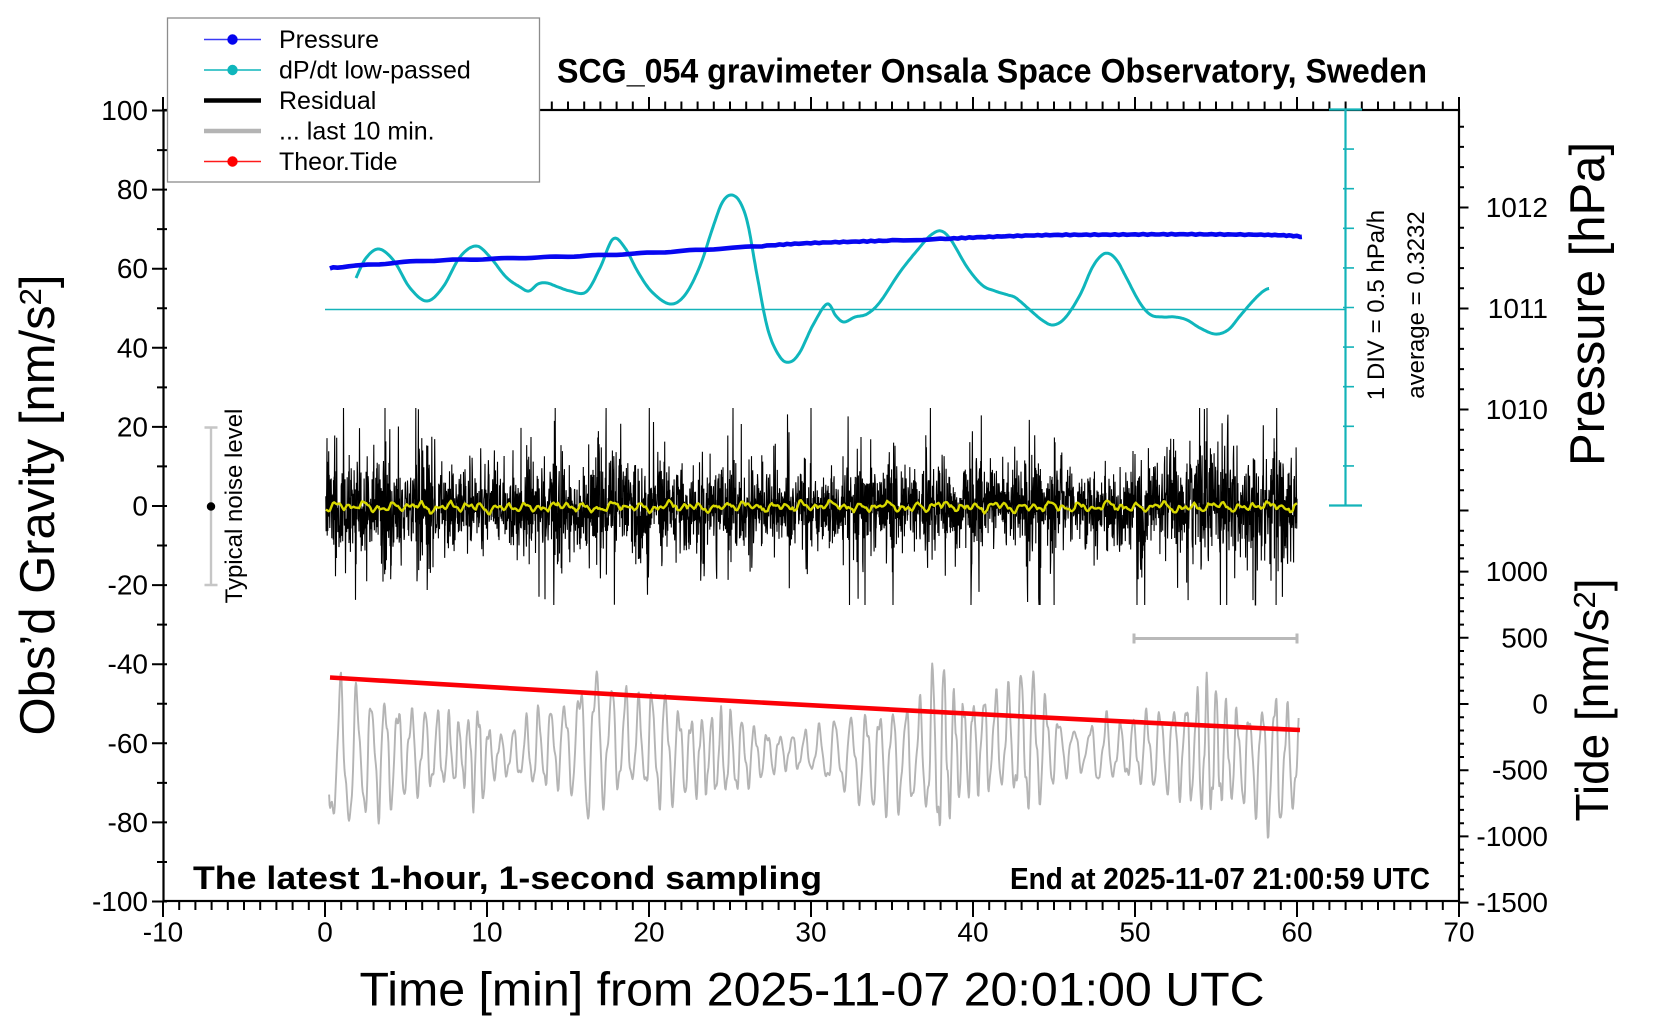 Image resolution: width=1660 pixels, height=1025 pixels. What do you see at coordinates (1220, 879) in the screenshot?
I see `svg-text: End at 2025-11-07 21:00:59 UTC` at bounding box center [1220, 879].